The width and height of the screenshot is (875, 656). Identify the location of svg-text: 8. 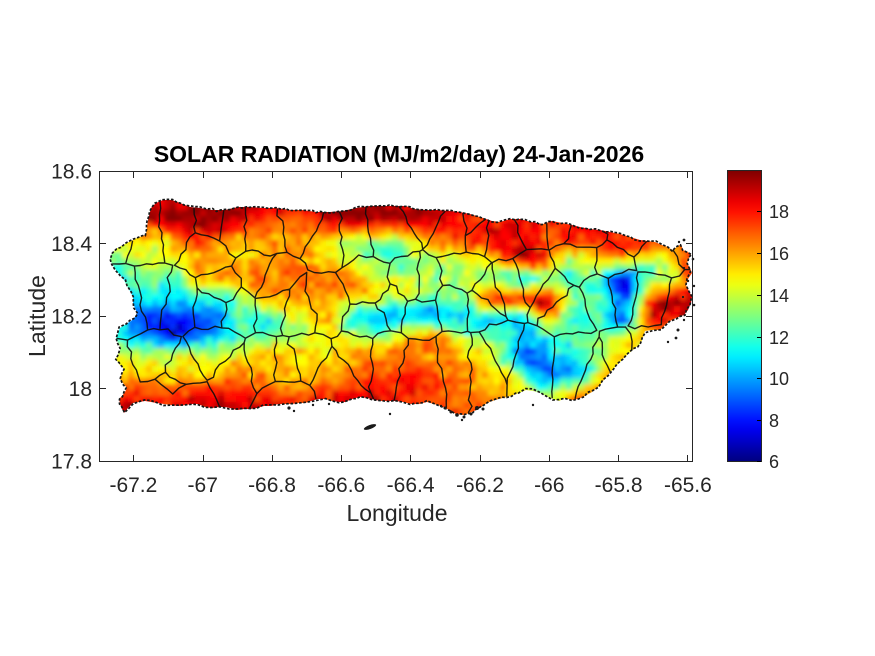
(774, 421).